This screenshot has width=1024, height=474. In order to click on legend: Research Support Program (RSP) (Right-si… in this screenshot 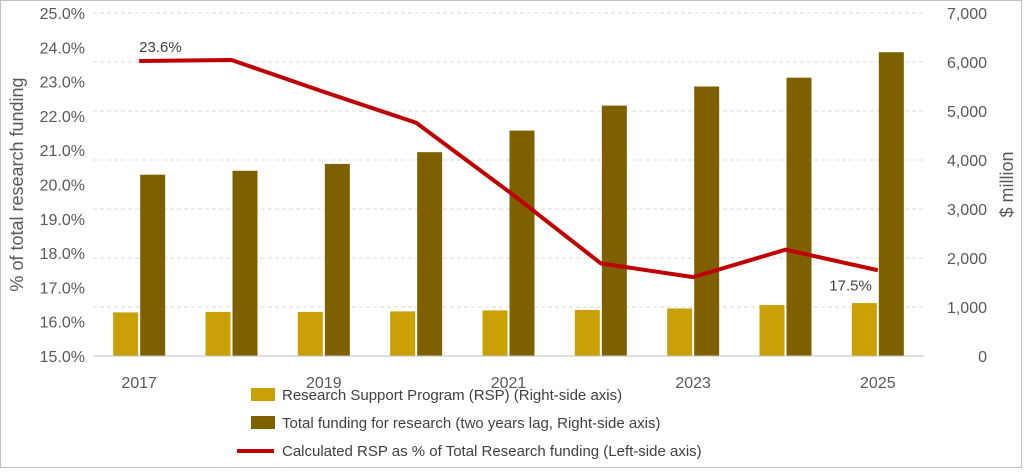, I will do `click(469, 423)`.